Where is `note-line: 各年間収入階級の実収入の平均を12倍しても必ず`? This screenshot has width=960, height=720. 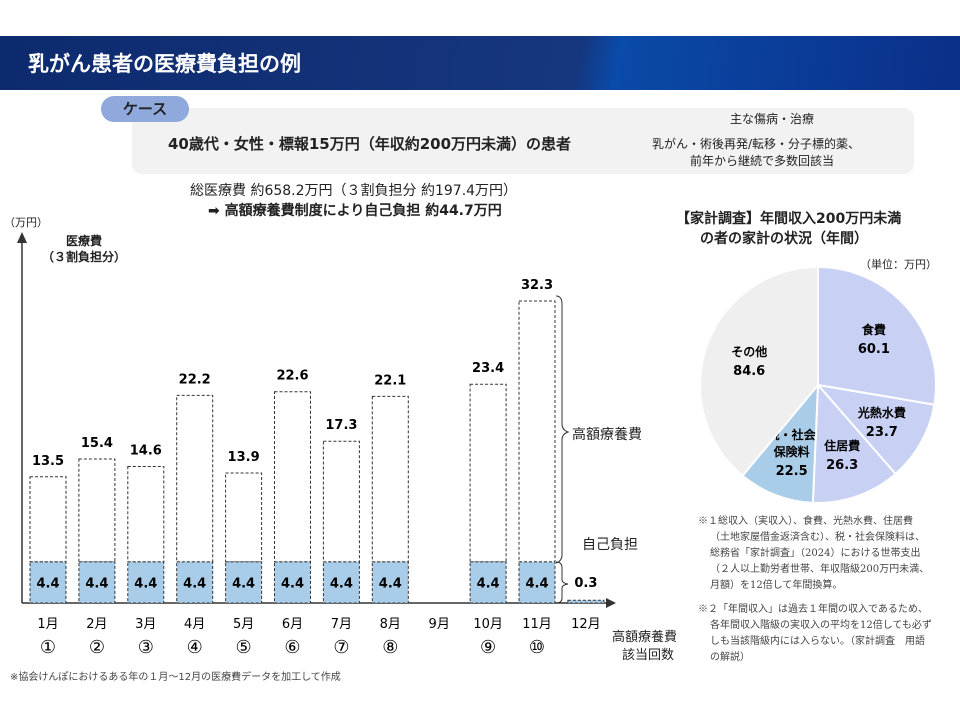 note-line: 各年間収入階級の実収入の平均を12倍しても必ず is located at coordinates (821, 625).